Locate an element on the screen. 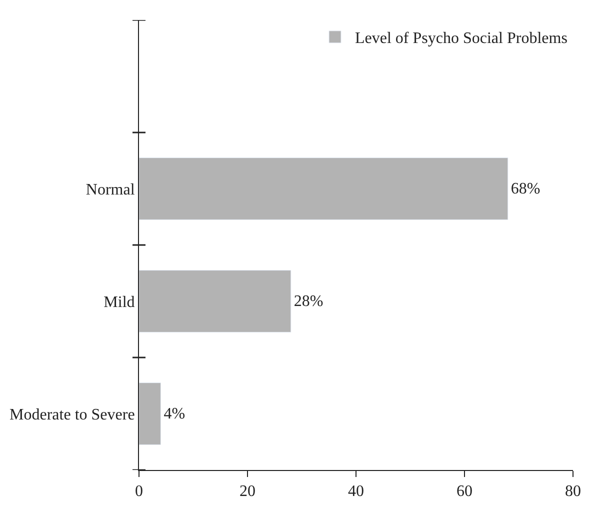 This screenshot has height=510, width=598. data-label: 4% is located at coordinates (175, 413).